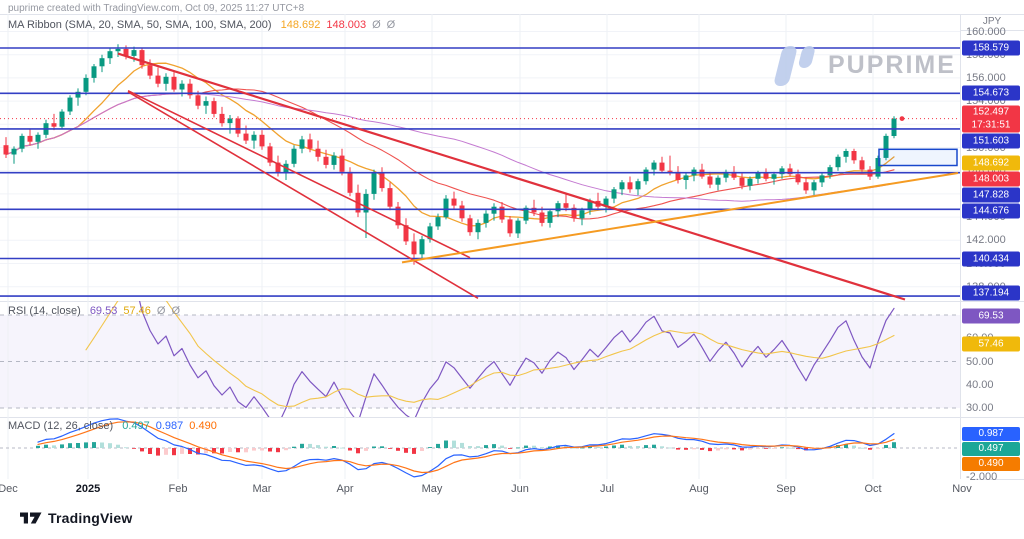 Image resolution: width=1024 pixels, height=539 pixels. Describe the element at coordinates (962, 489) in the screenshot. I see `time-axis-label: Nov` at that location.